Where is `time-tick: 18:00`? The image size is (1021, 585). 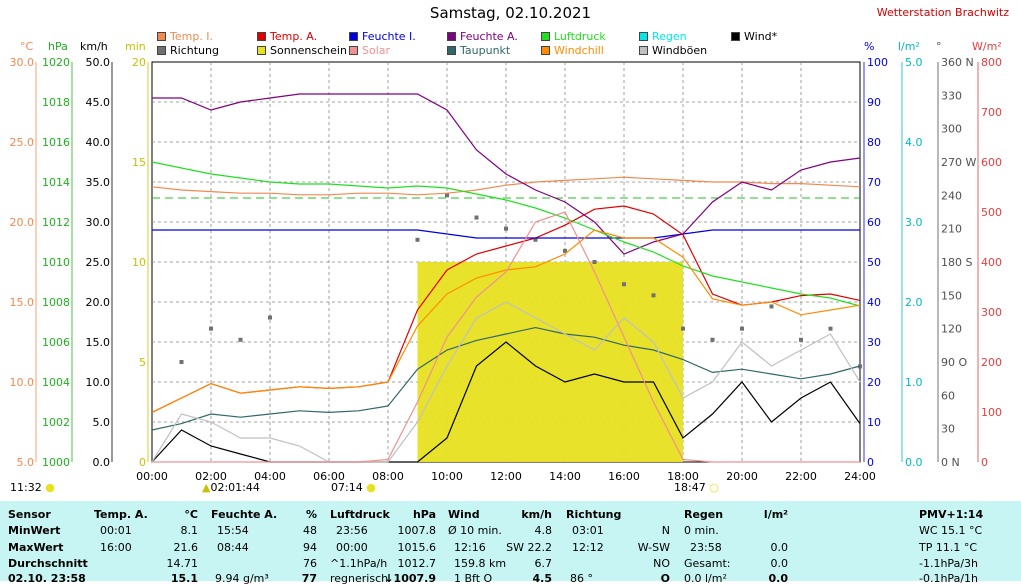
time-tick: 18:00 is located at coordinates (683, 476).